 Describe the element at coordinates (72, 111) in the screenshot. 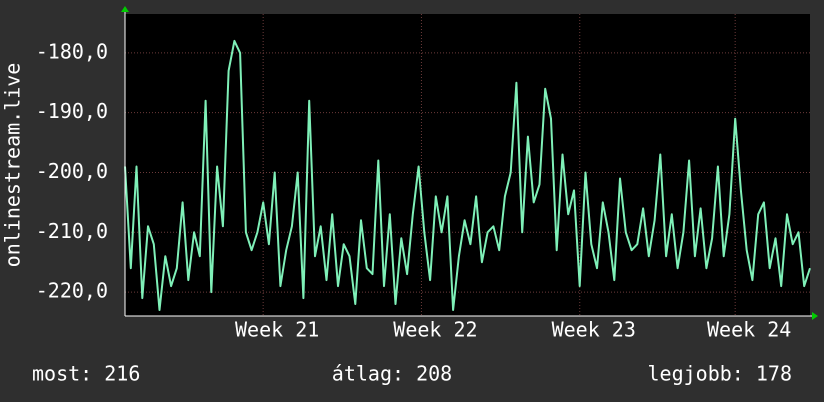

I see `y-tick-label: -190,0` at that location.